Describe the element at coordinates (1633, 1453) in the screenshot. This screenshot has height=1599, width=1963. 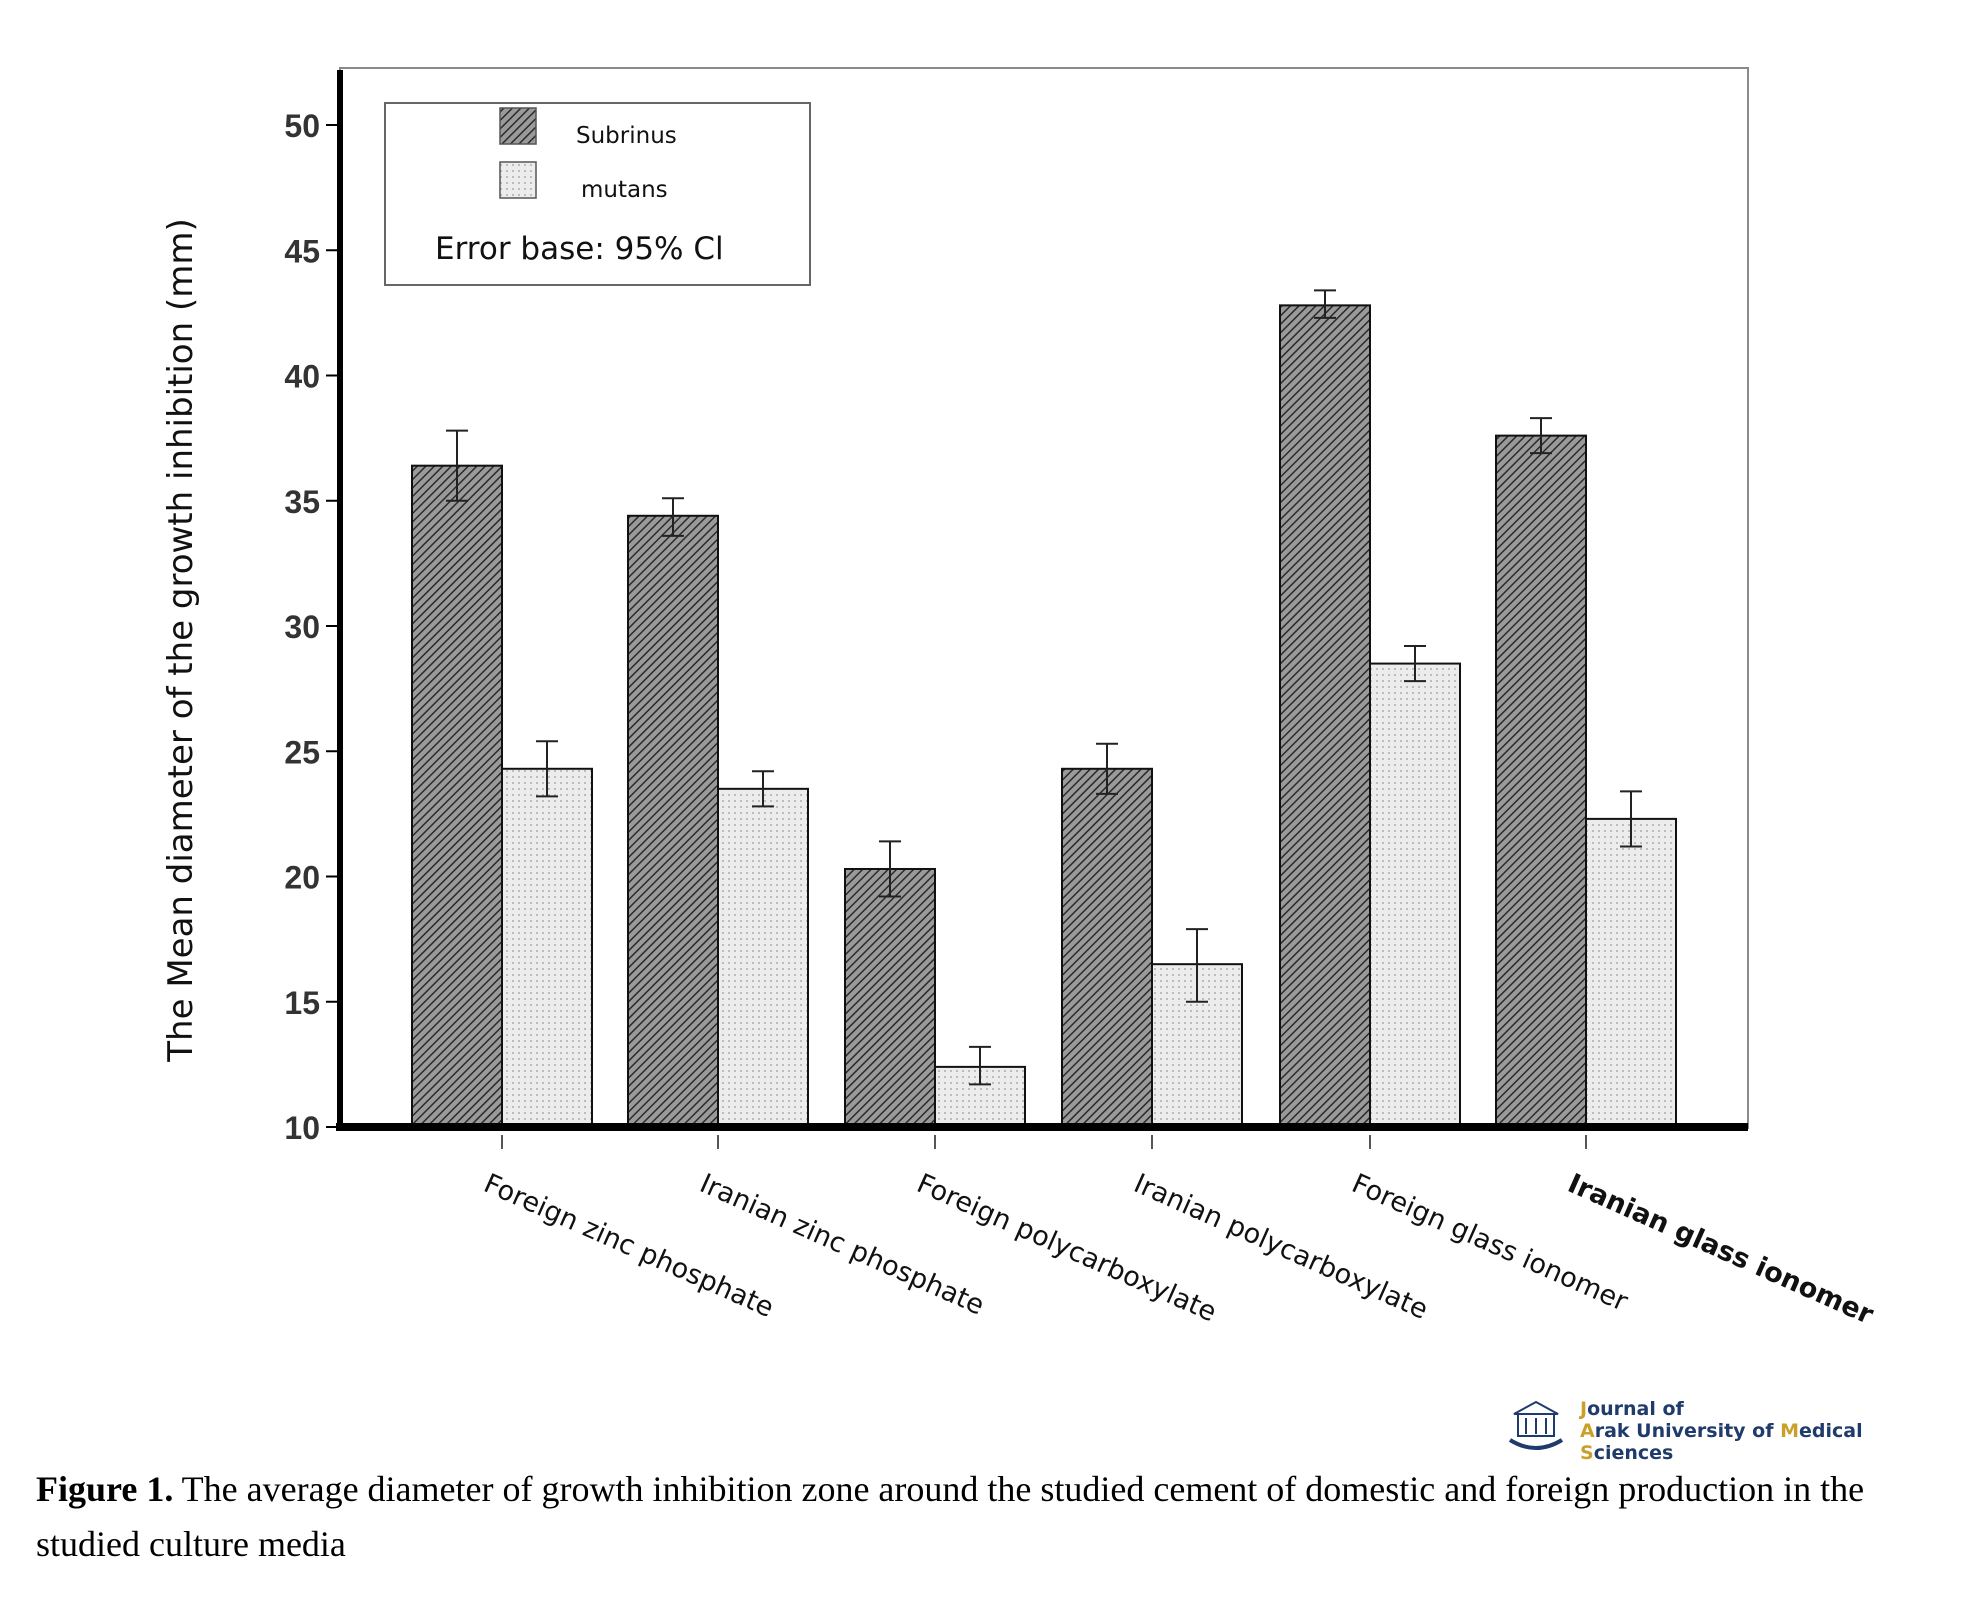
I see `logo-line2-f: ciences` at that location.